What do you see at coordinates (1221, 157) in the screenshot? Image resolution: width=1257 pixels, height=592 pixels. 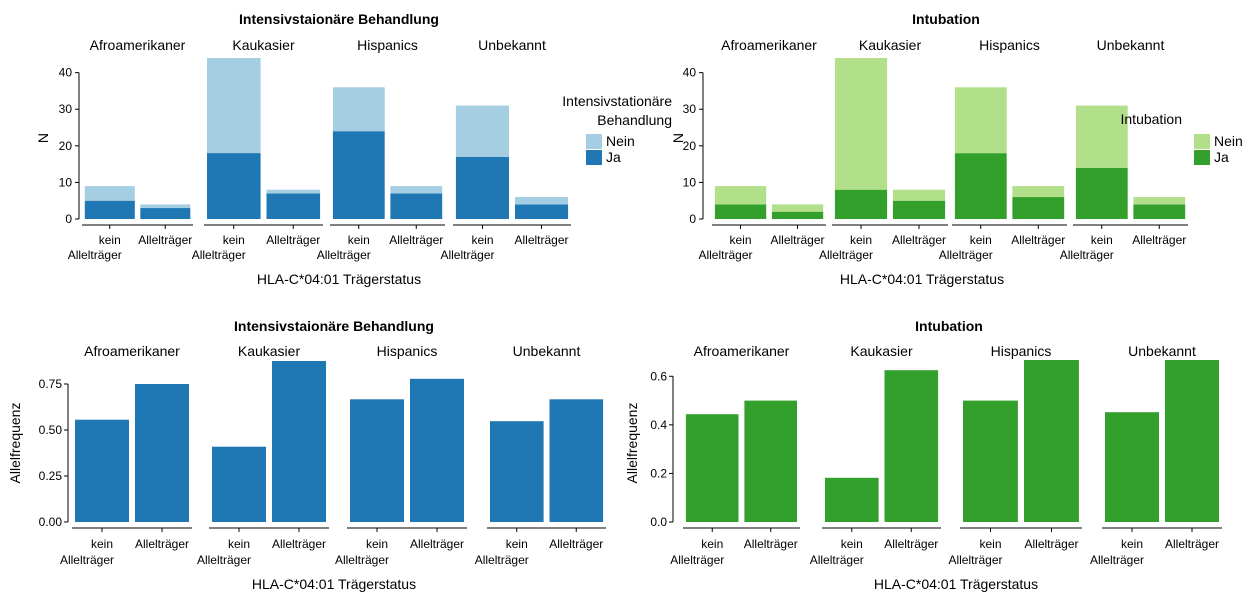 I see `legend-label: Ja` at bounding box center [1221, 157].